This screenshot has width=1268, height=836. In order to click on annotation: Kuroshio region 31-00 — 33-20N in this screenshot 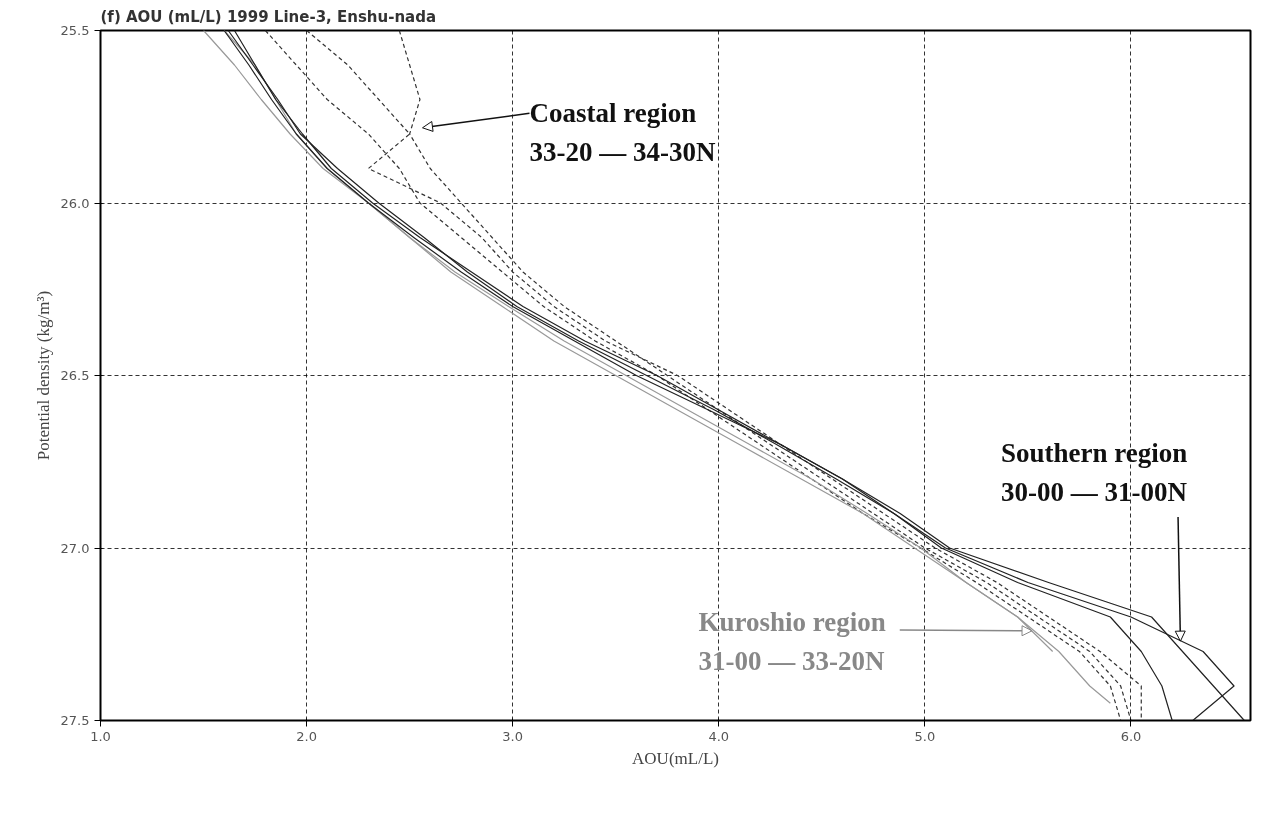, I will do `click(792, 641)`.